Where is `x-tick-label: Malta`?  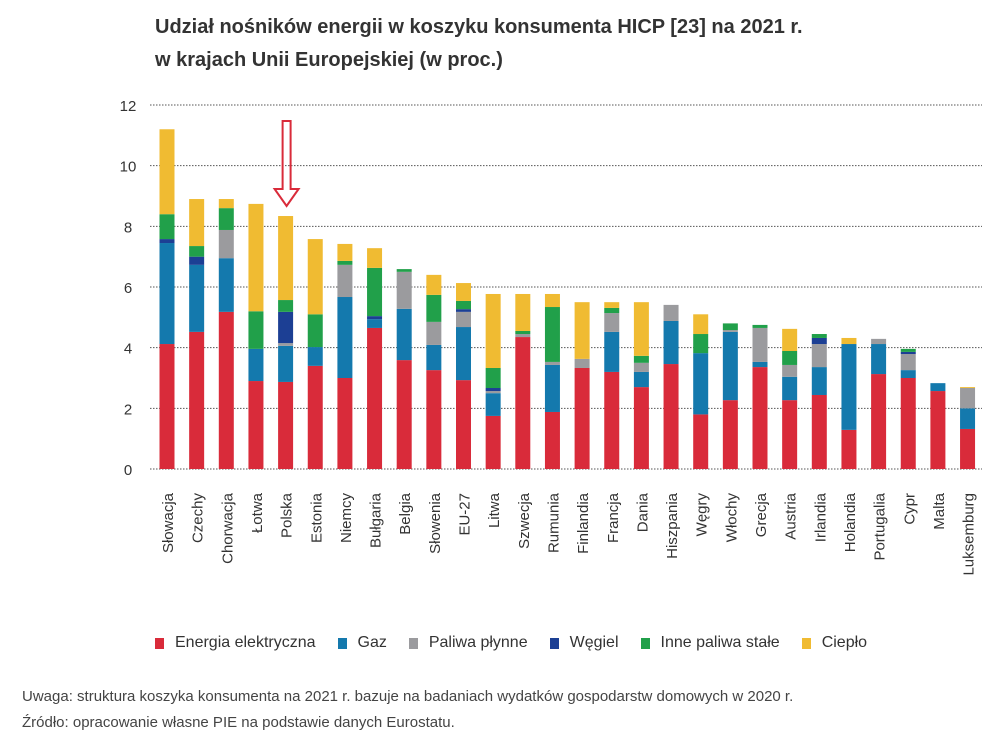
x-tick-label: Malta is located at coordinates (939, 510).